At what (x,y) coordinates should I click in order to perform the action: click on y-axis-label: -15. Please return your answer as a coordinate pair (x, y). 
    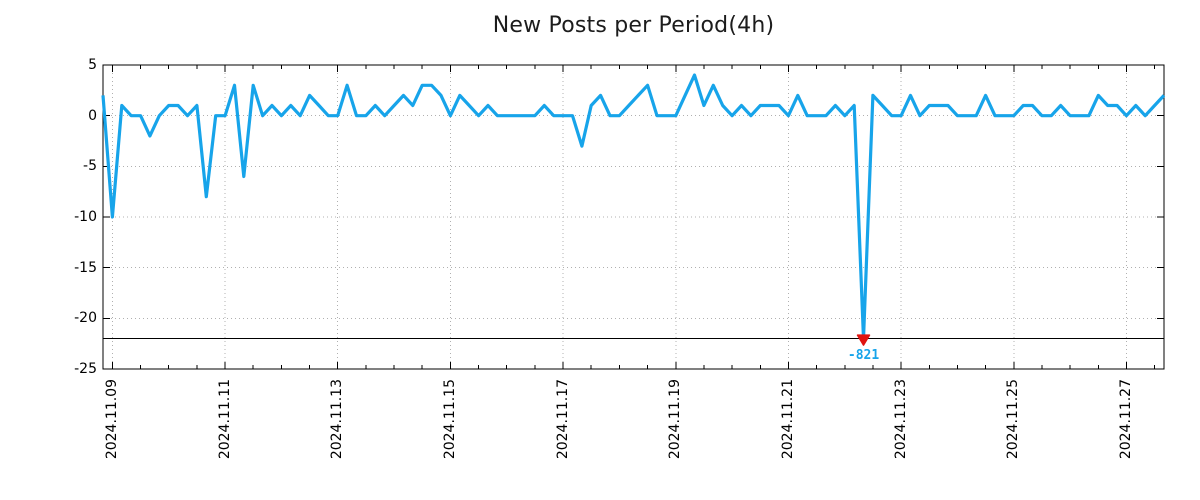
    Looking at the image, I should click on (85, 267).